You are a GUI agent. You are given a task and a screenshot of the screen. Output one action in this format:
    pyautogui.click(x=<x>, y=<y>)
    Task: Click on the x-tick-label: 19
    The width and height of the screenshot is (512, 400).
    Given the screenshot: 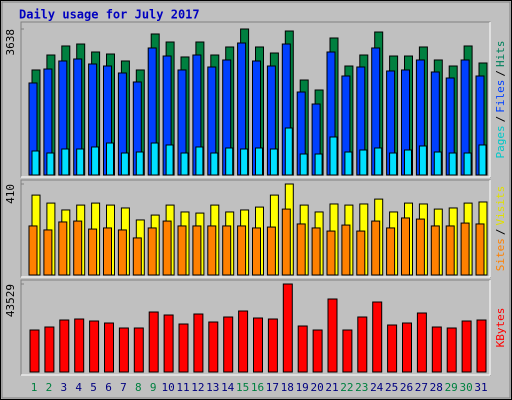 What is the action you would take?
    pyautogui.click(x=302, y=387)
    